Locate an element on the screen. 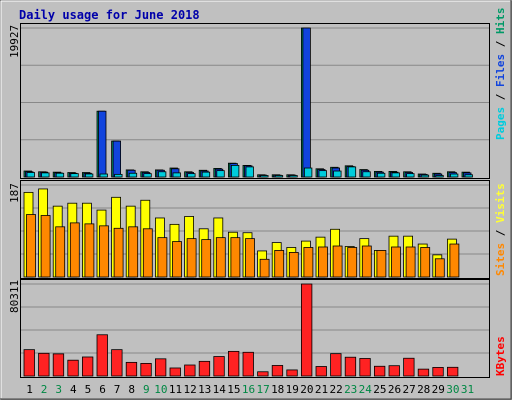 Image resolution: width=512 pixels, height=400 pixels. panel-bottom-legend: KBytes is located at coordinates (500, 356).